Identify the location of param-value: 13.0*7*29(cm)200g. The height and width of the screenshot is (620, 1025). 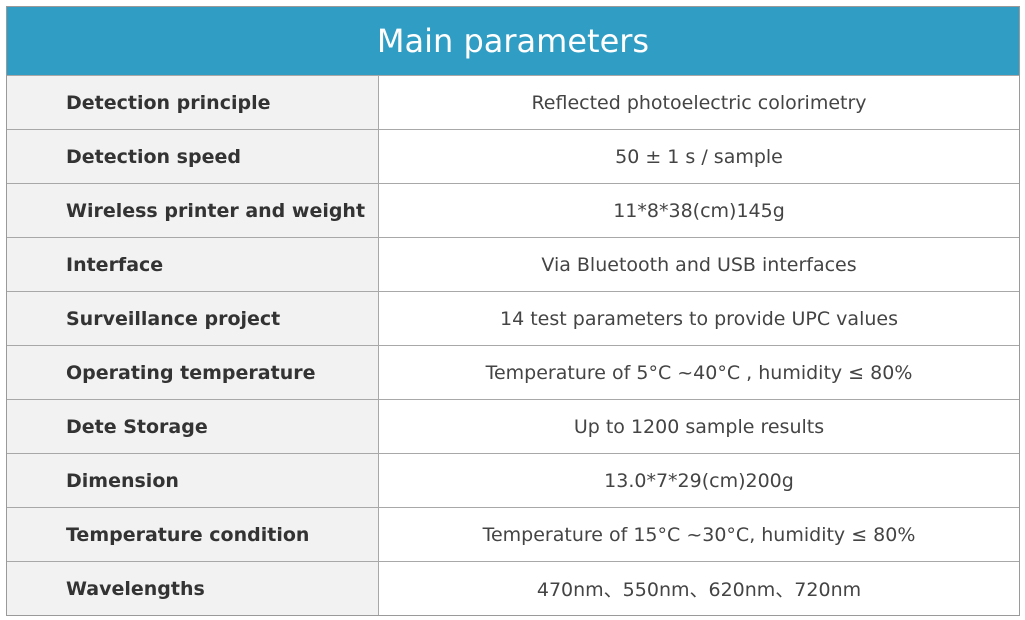
(698, 480).